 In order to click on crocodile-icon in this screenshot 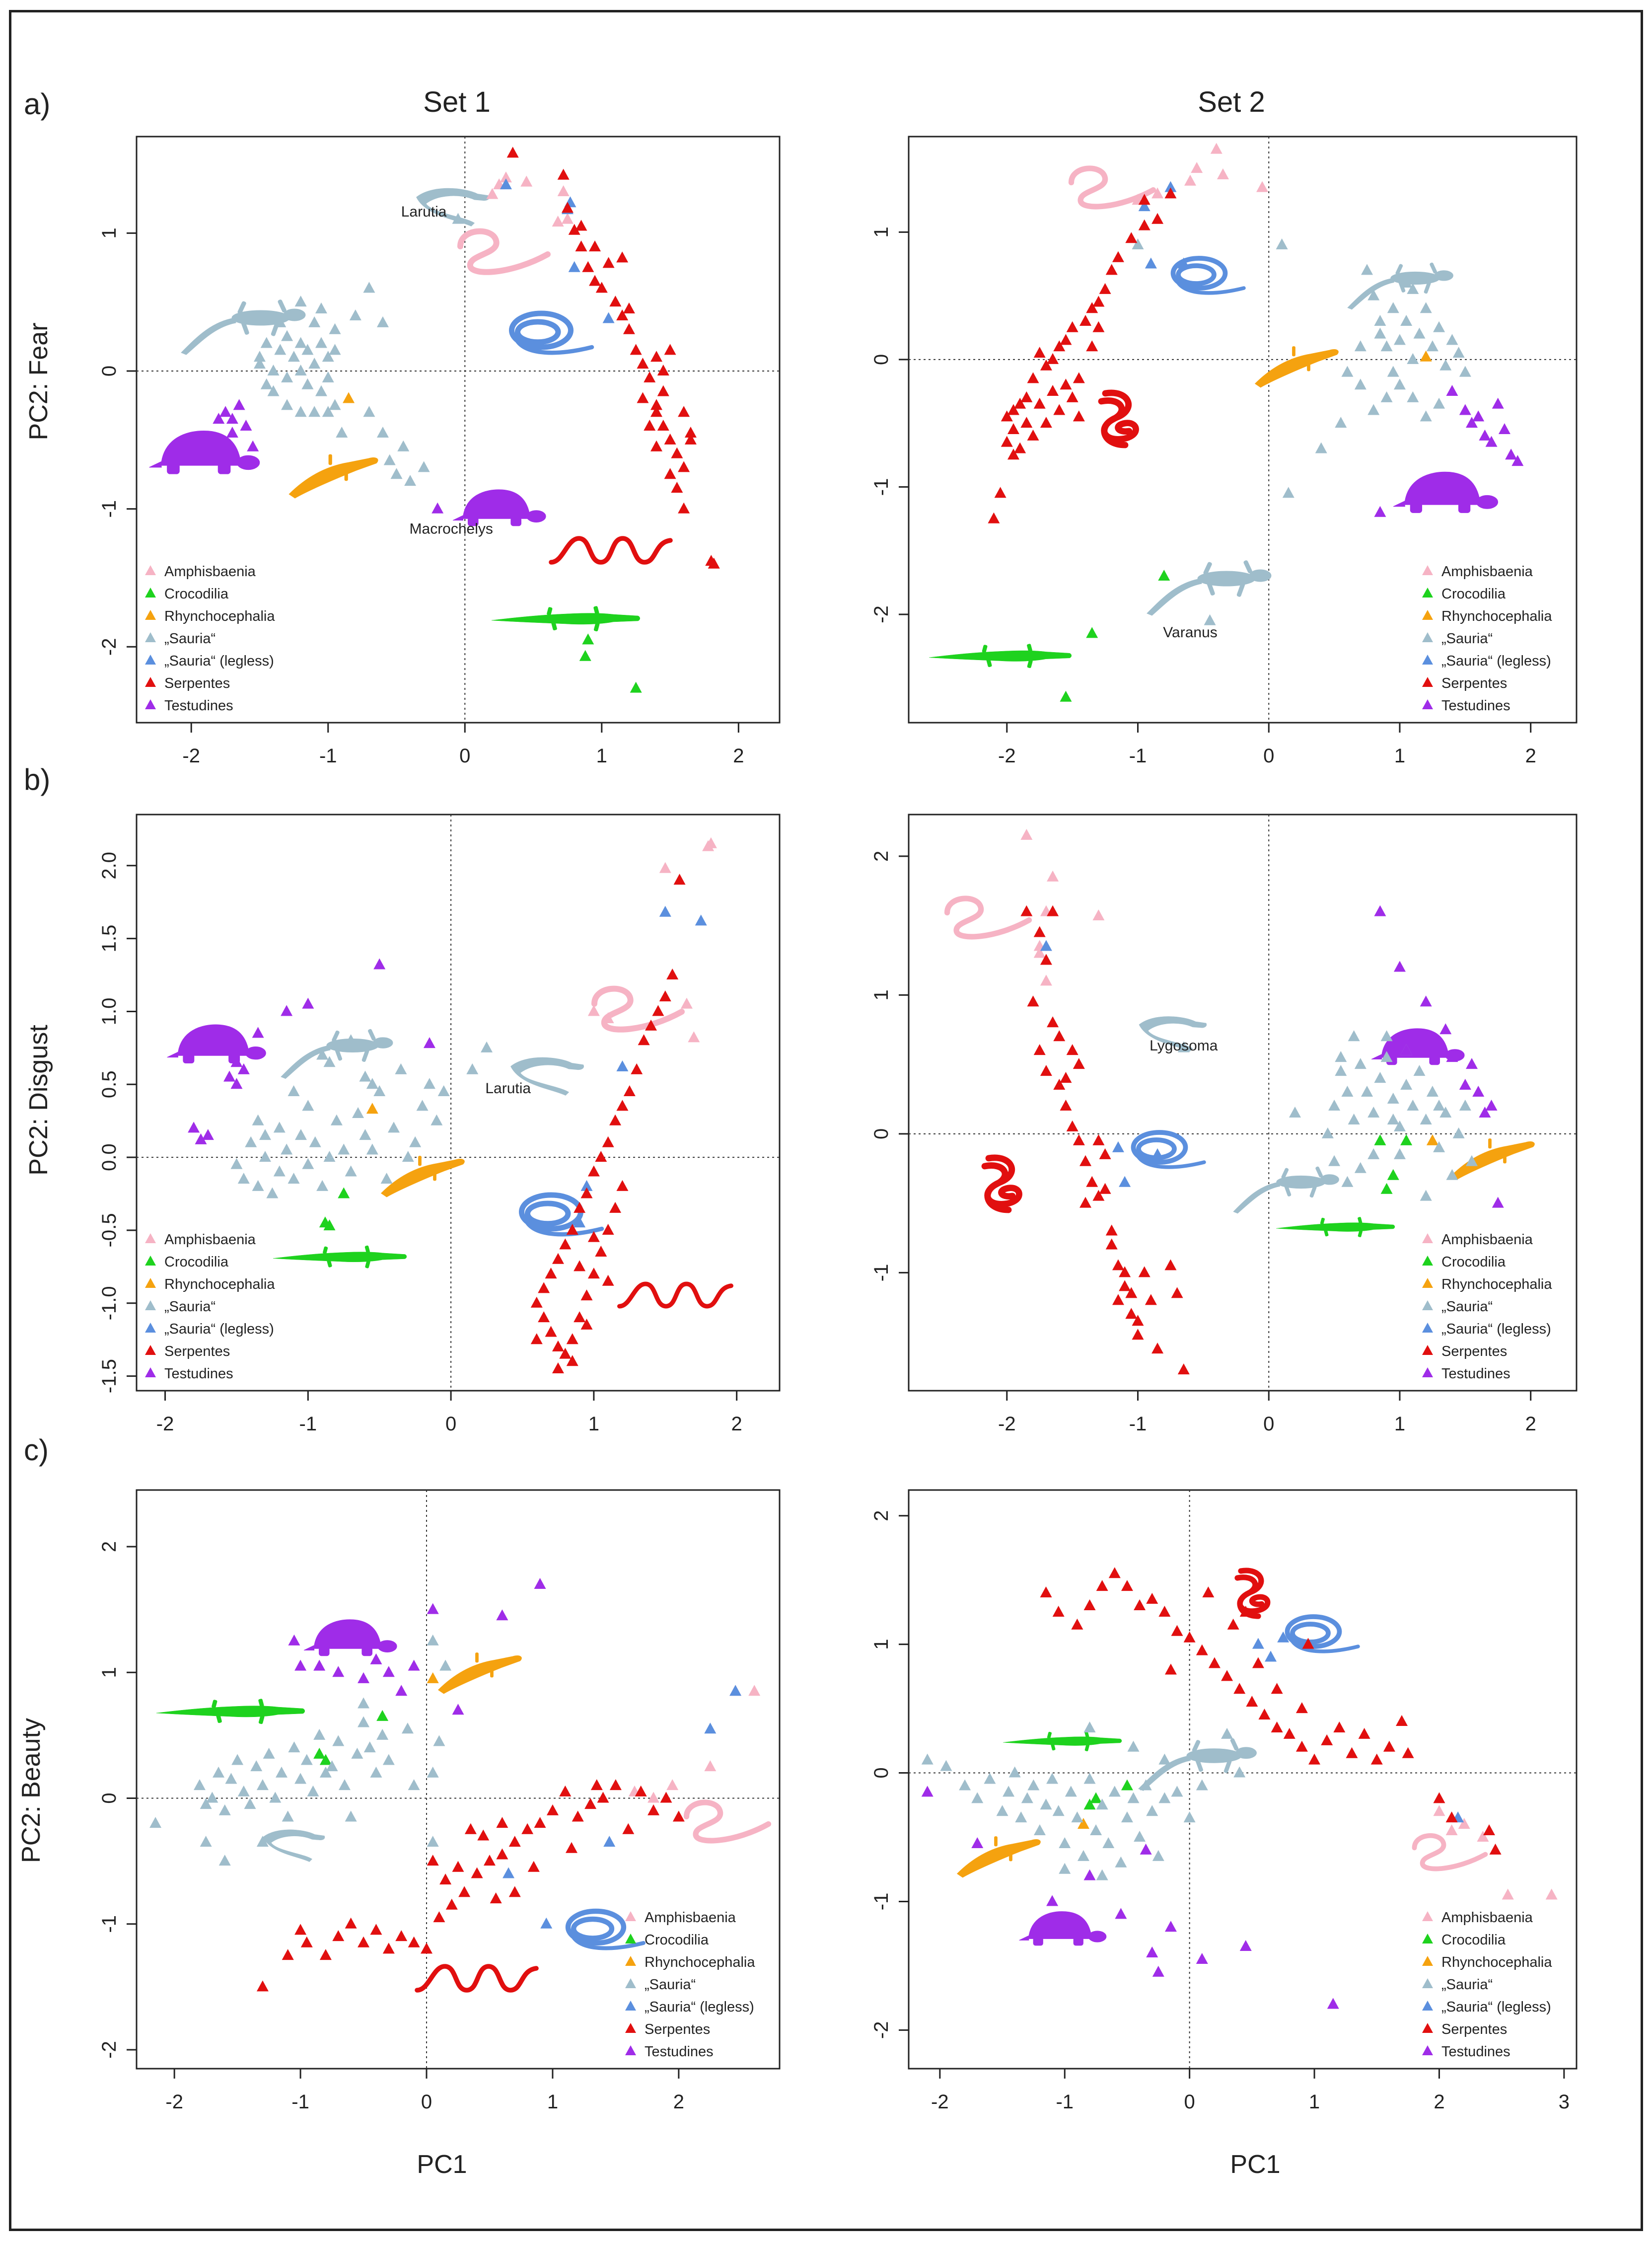, I will do `click(565, 618)`.